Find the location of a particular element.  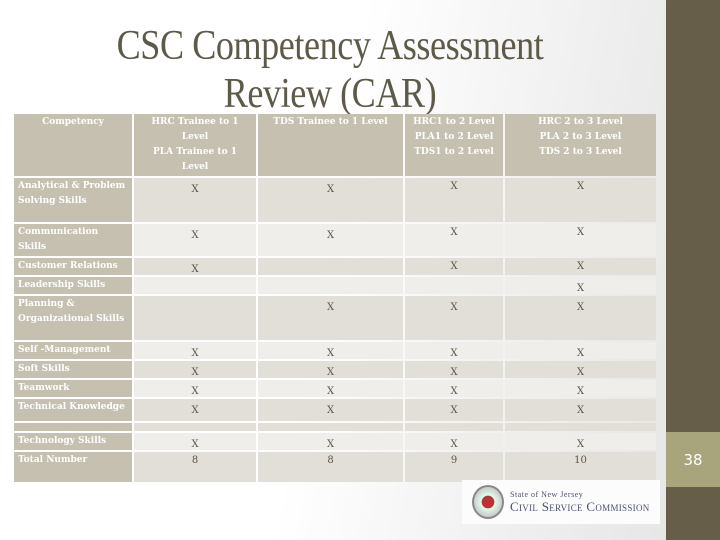

table-row: Technical Knowledge X X X X is located at coordinates (335, 410).